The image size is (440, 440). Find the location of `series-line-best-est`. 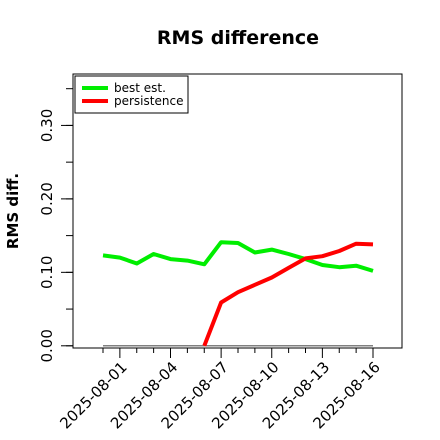

series-line-best-est is located at coordinates (238, 256).